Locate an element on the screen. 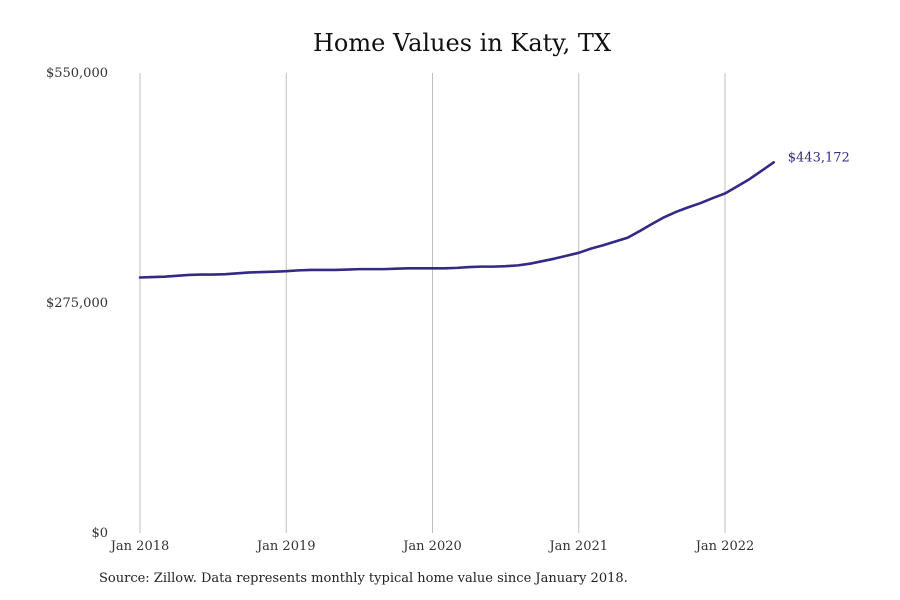  y-tick-label: $550,000 is located at coordinates (77, 73).